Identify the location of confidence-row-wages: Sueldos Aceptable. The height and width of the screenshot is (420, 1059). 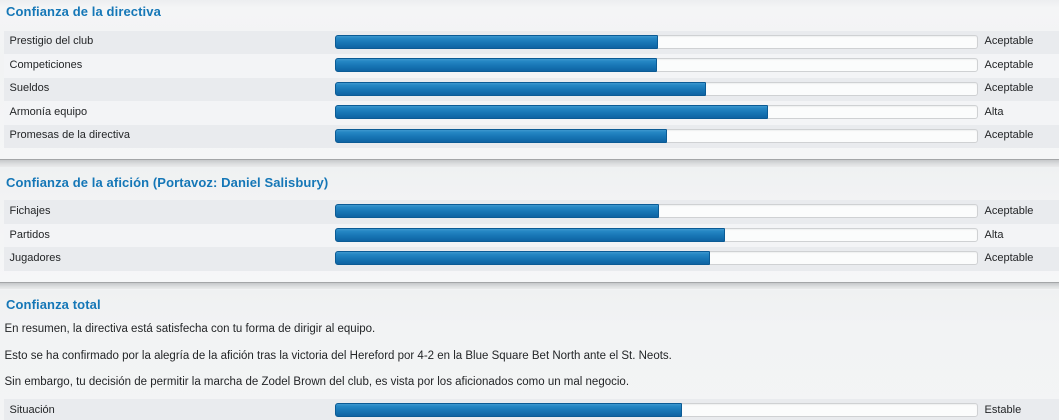
(531, 89).